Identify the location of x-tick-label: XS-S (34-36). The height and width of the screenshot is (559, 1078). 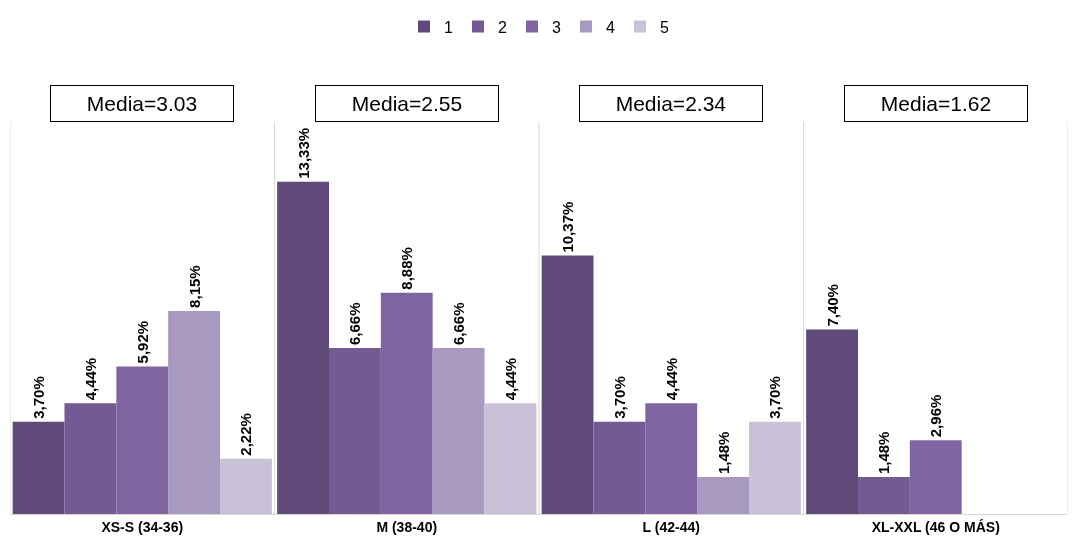
(142, 526).